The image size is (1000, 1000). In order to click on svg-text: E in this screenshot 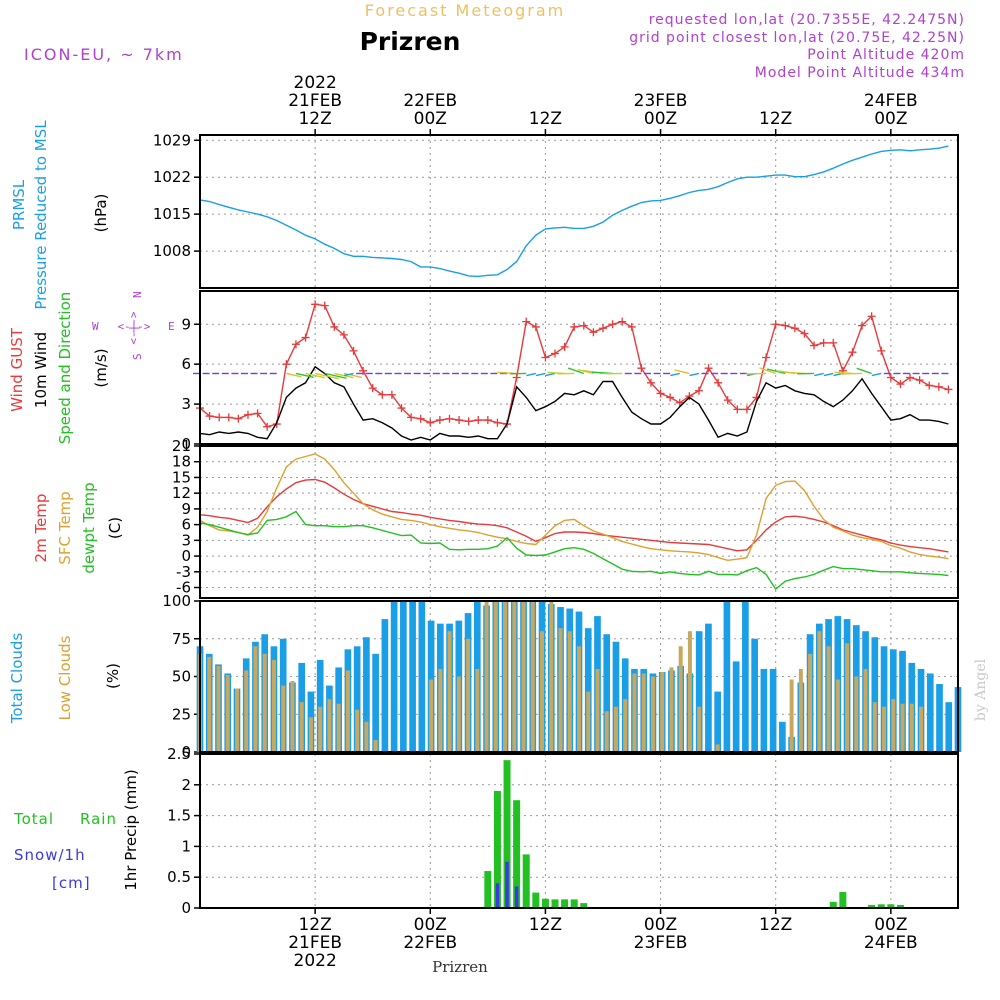, I will do `click(171, 326)`.